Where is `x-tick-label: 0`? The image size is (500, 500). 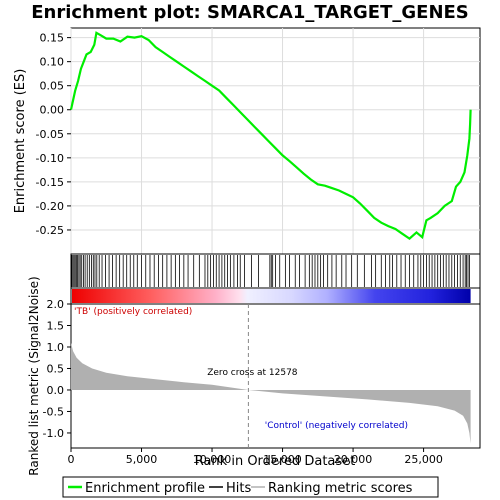 x-tick-label: 0 is located at coordinates (71, 459).